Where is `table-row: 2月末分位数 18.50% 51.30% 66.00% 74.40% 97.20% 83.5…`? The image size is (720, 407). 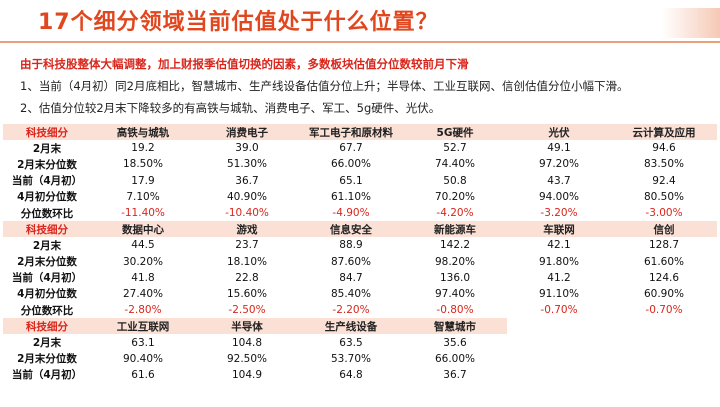
table-row: 2月末分位数 18.50% 51.30% 66.00% 74.40% 97.20% 83.5… is located at coordinates (360, 164).